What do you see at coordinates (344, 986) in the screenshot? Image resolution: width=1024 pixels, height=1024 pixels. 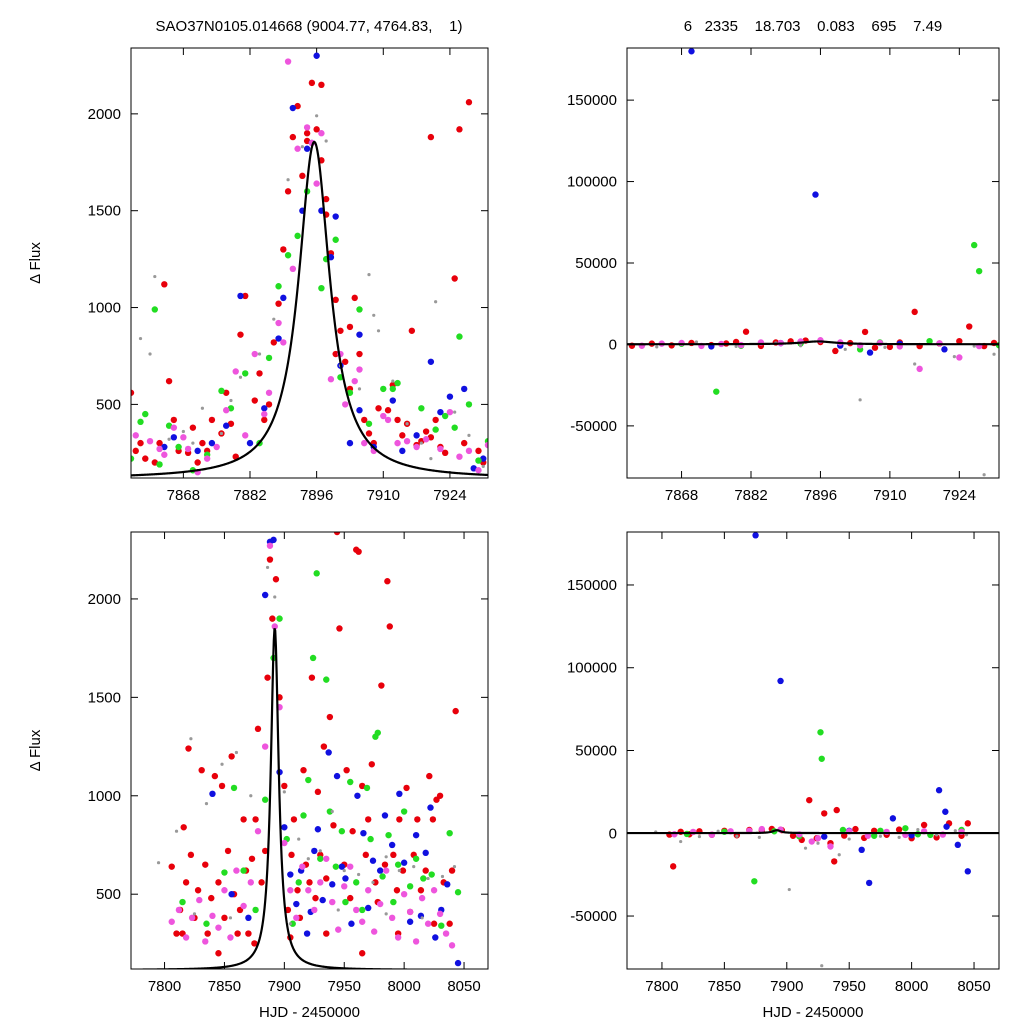 I see `x-tick-label: 7950` at bounding box center [344, 986].